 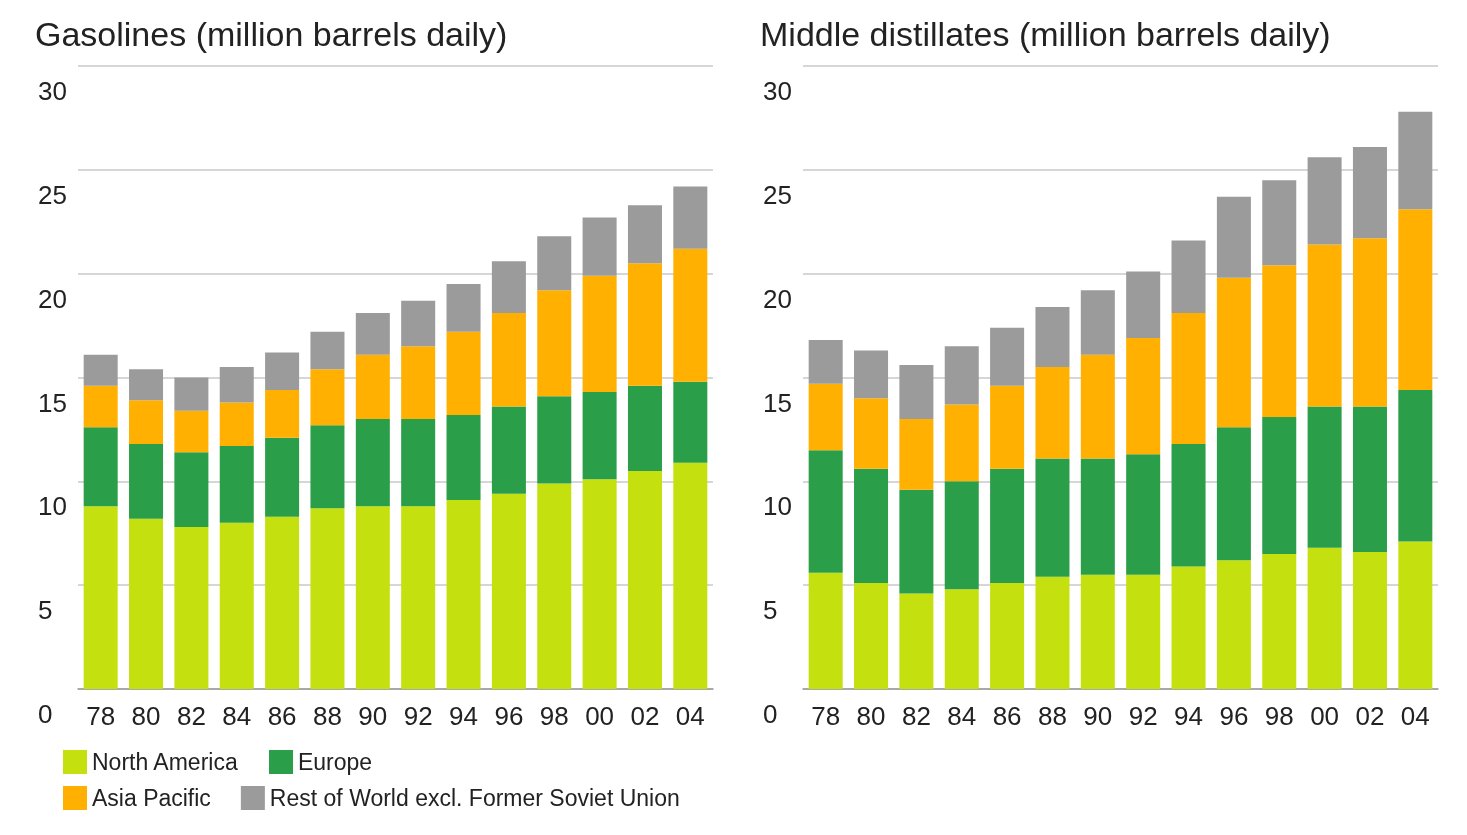 What do you see at coordinates (1045, 34) in the screenshot?
I see `chart-title: Middle distillates (million barrels daily)` at bounding box center [1045, 34].